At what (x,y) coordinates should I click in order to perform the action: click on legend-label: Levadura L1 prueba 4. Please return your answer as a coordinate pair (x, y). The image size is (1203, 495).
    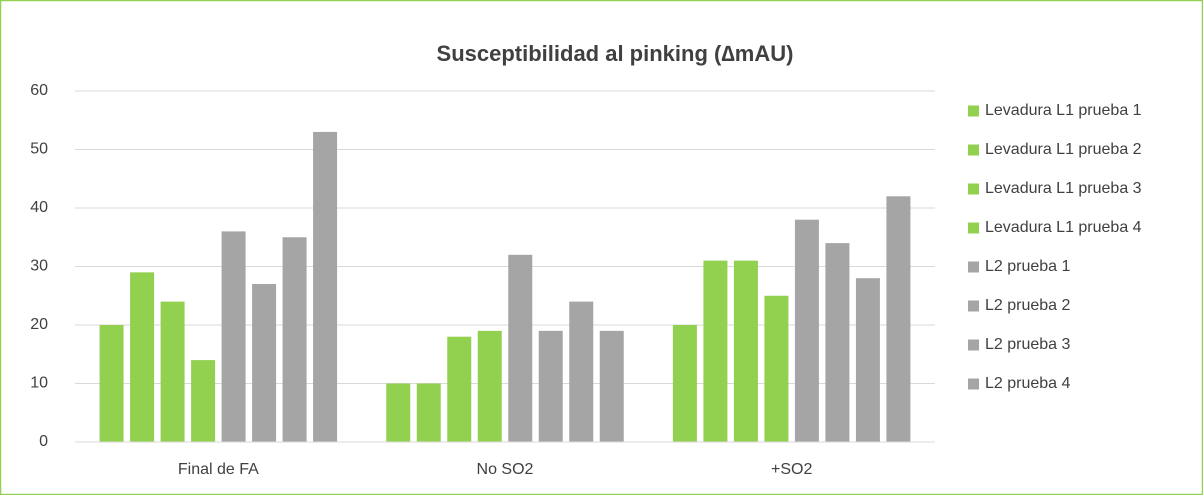
    Looking at the image, I should click on (1063, 227).